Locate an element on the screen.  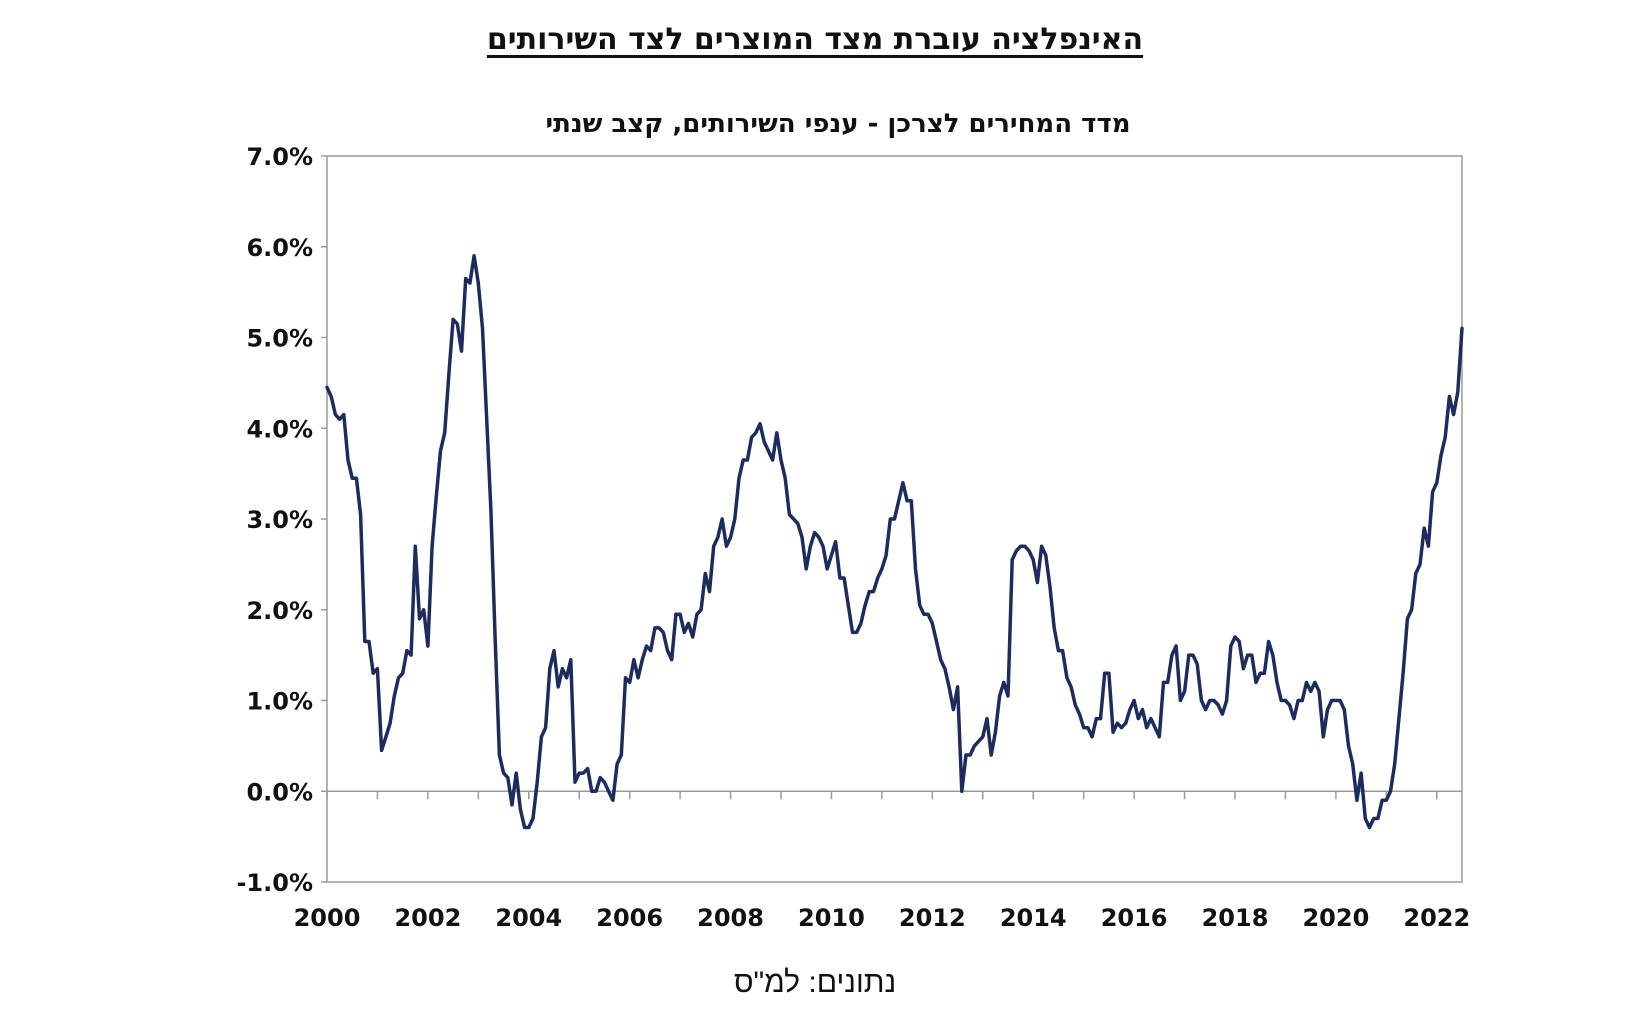
x-tick-label: 2022 is located at coordinates (1436, 918).